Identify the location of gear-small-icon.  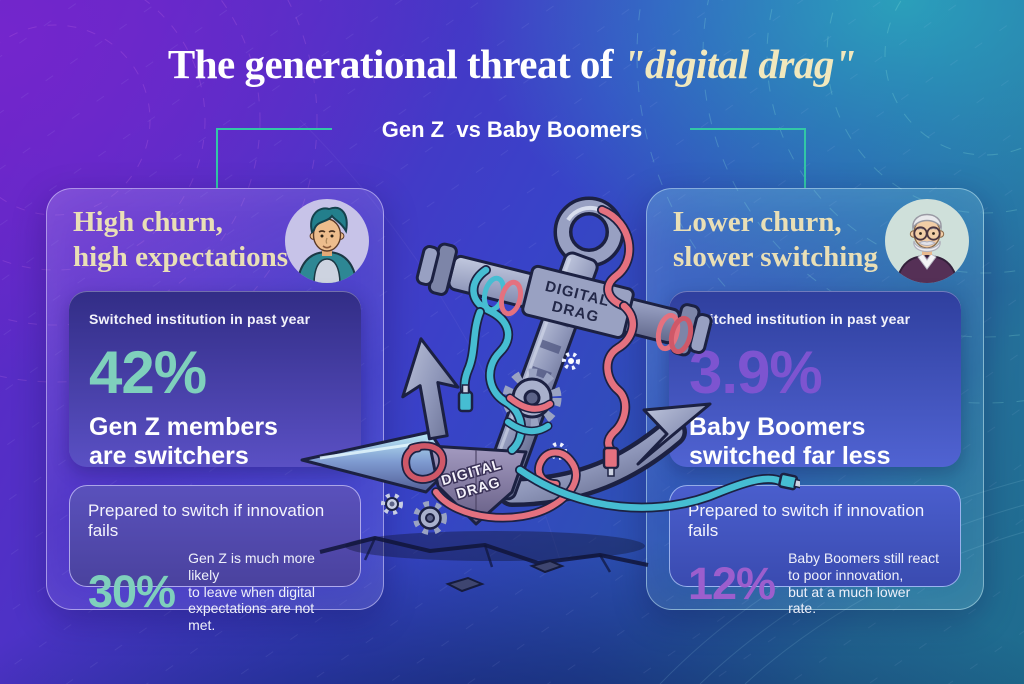
(392, 504).